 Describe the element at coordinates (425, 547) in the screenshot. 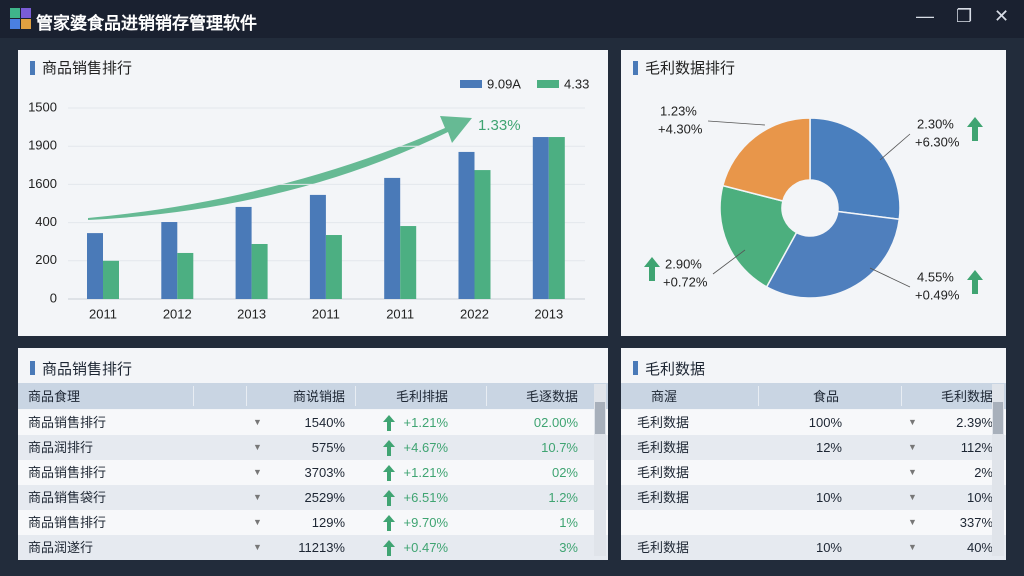

I see `table-cell: +0.47%` at that location.